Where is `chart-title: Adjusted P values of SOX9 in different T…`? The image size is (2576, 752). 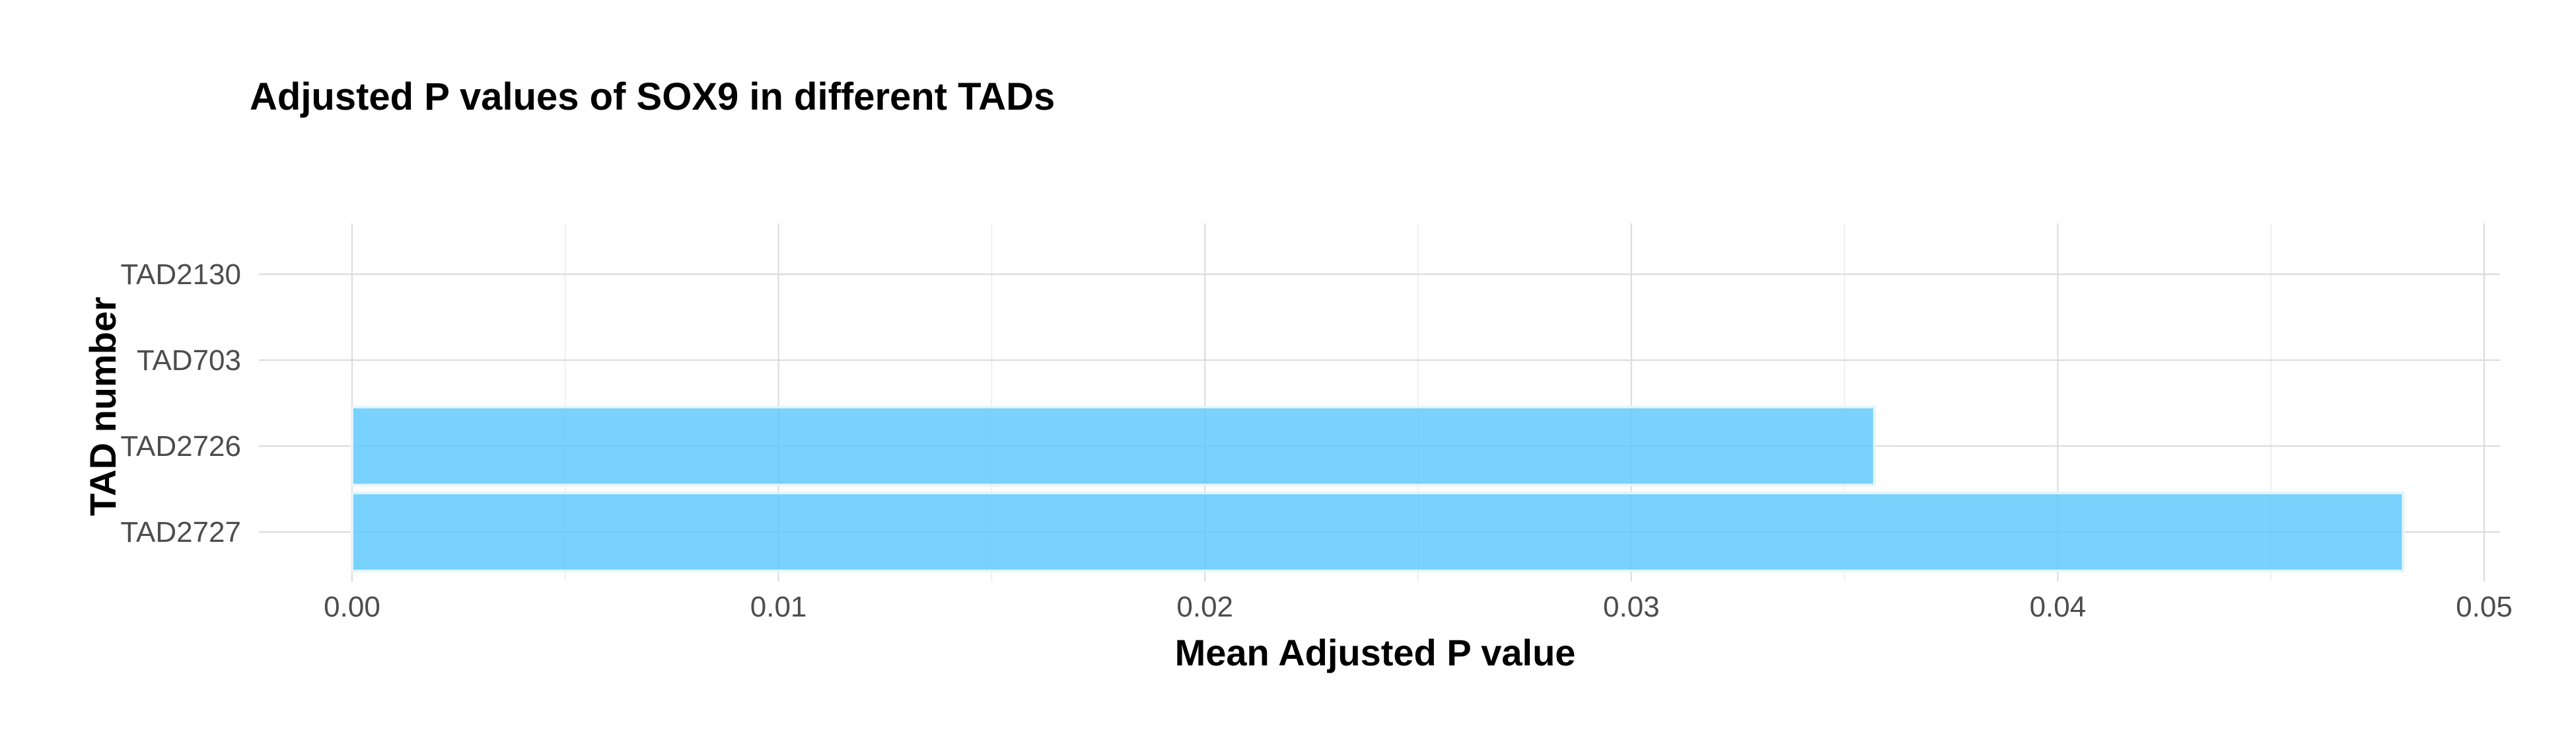 chart-title: Adjusted P values of SOX9 in different T… is located at coordinates (653, 96).